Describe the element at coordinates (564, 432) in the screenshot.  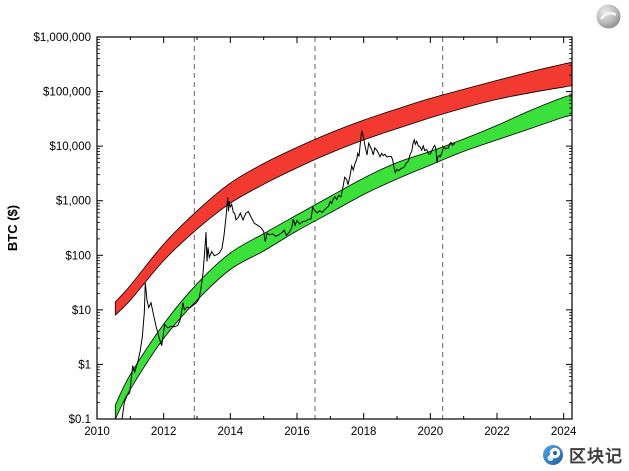
I see `x-tick-label: 2024` at that location.